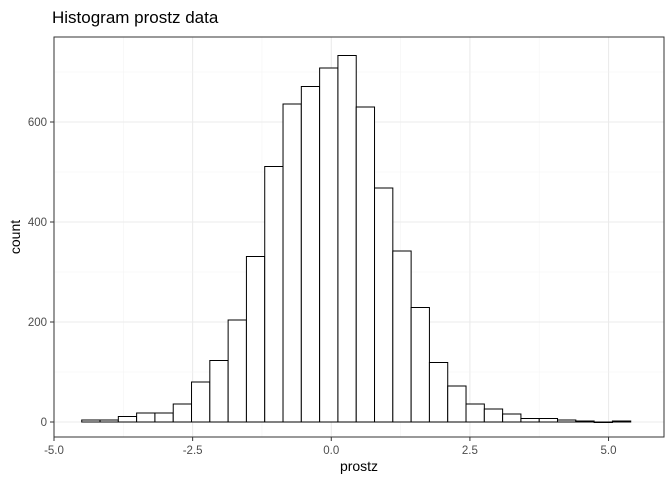 This screenshot has width=672, height=480. What do you see at coordinates (37, 123) in the screenshot?
I see `y-tick-label: 600` at bounding box center [37, 123].